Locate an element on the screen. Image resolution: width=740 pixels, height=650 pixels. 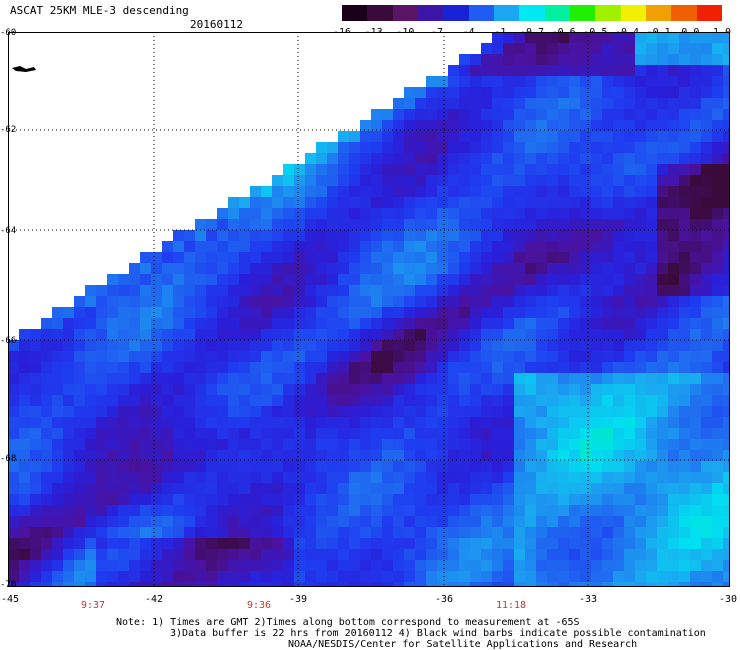
lat-label-64: -64 is located at coordinates (8, 231).